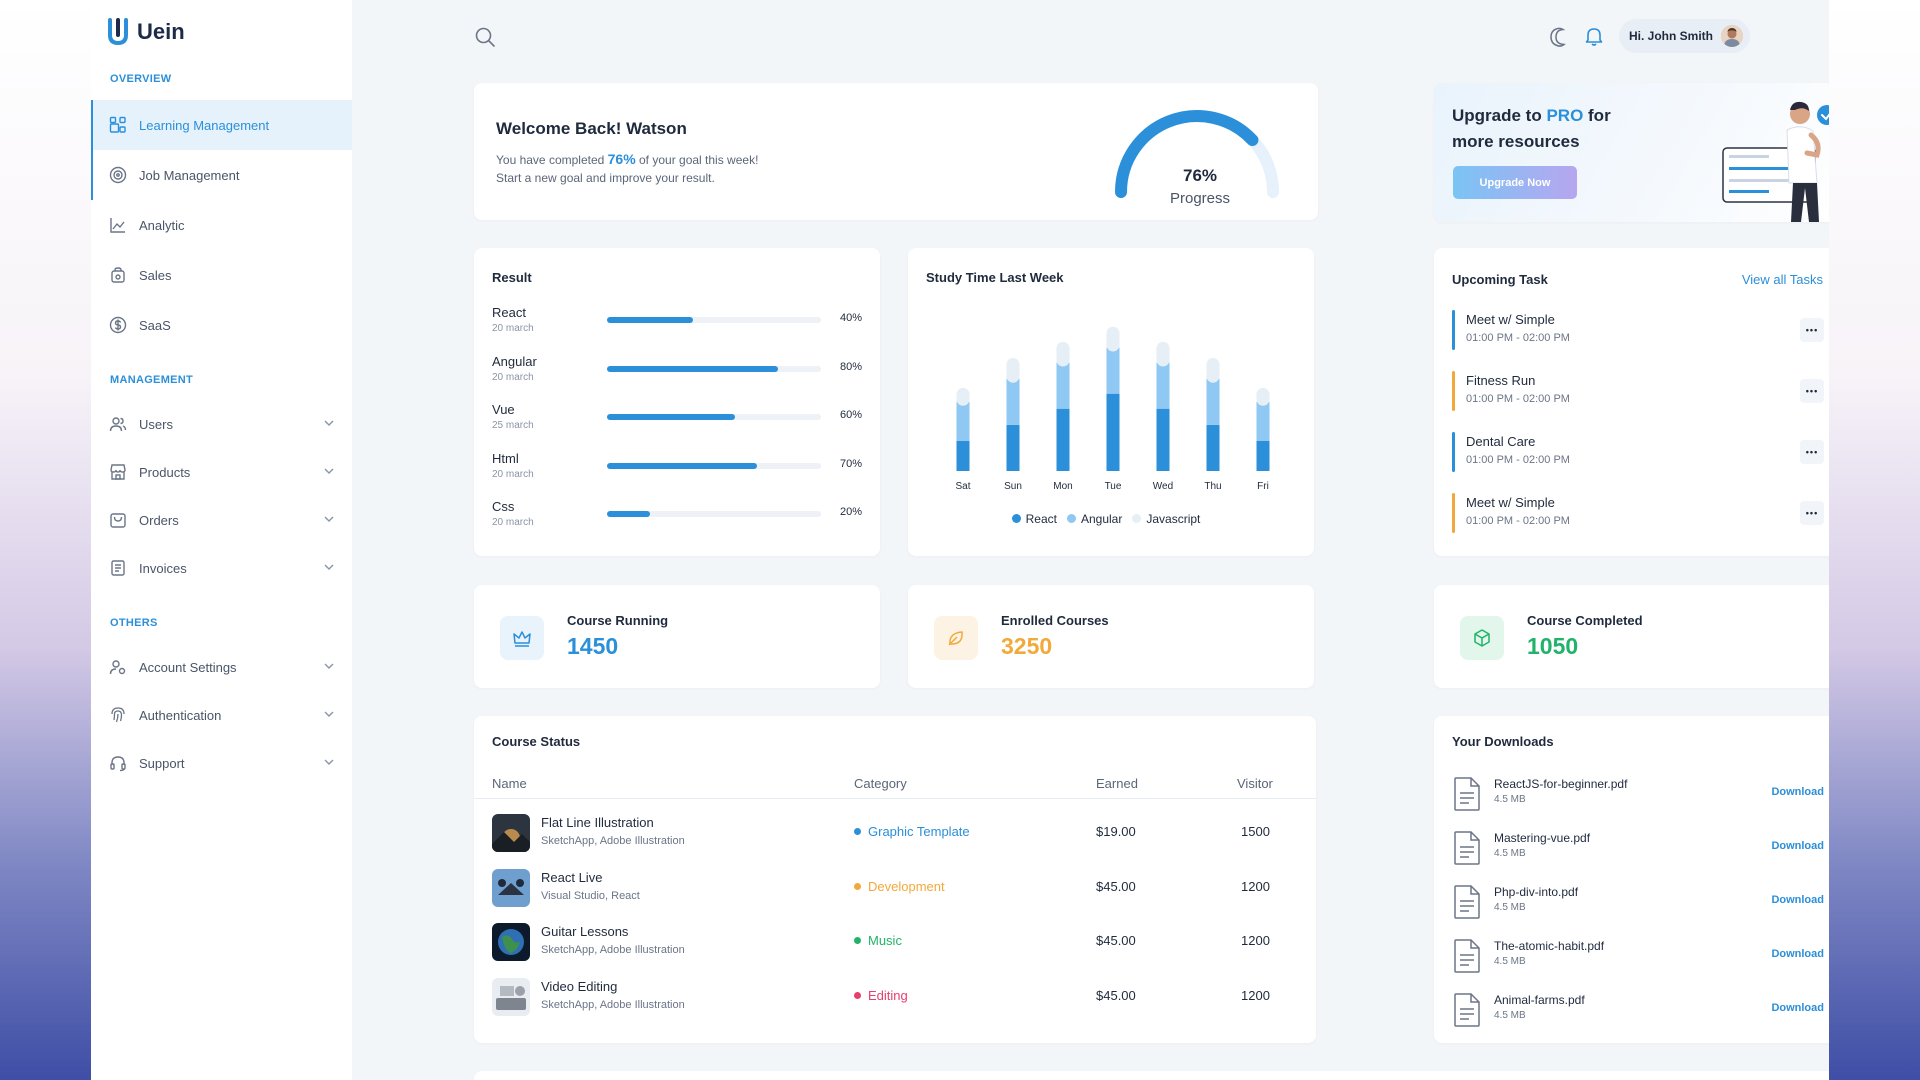  Describe the element at coordinates (165, 472) in the screenshot. I see `sidebar-item-label: Products` at that location.